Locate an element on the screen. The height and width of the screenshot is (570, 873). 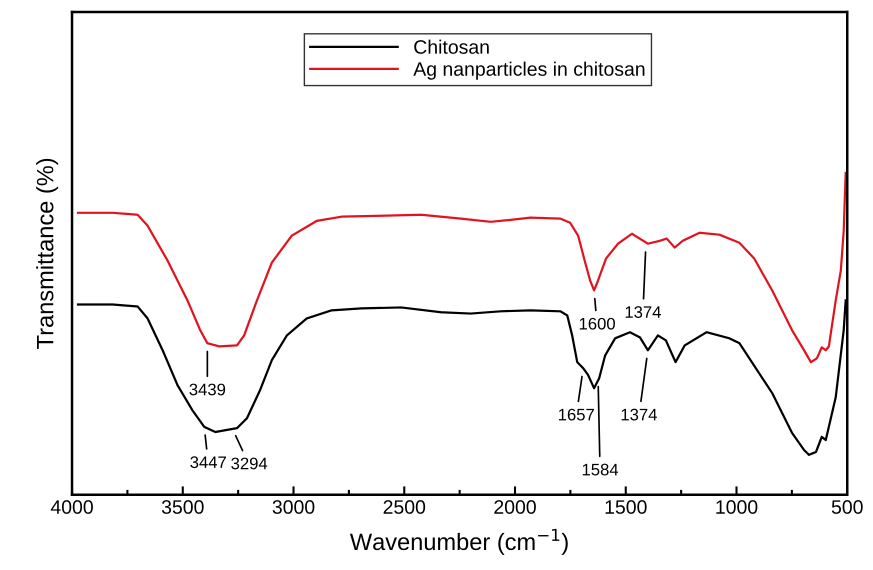
annotation: 1584 is located at coordinates (600, 470).